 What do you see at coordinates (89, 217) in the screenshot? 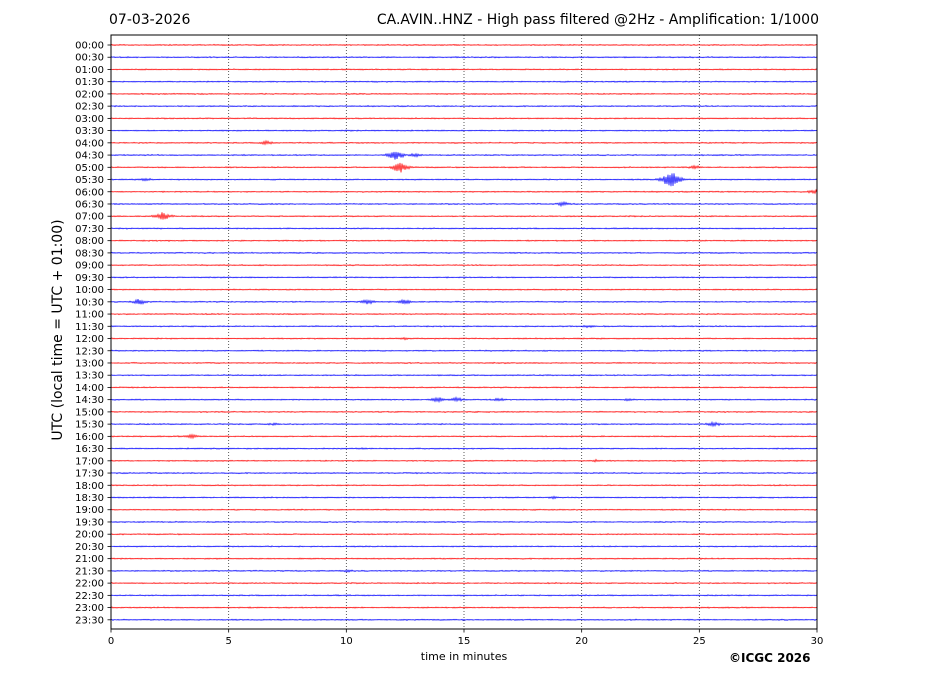
I see `y-tick-label: 07:00` at bounding box center [89, 217].